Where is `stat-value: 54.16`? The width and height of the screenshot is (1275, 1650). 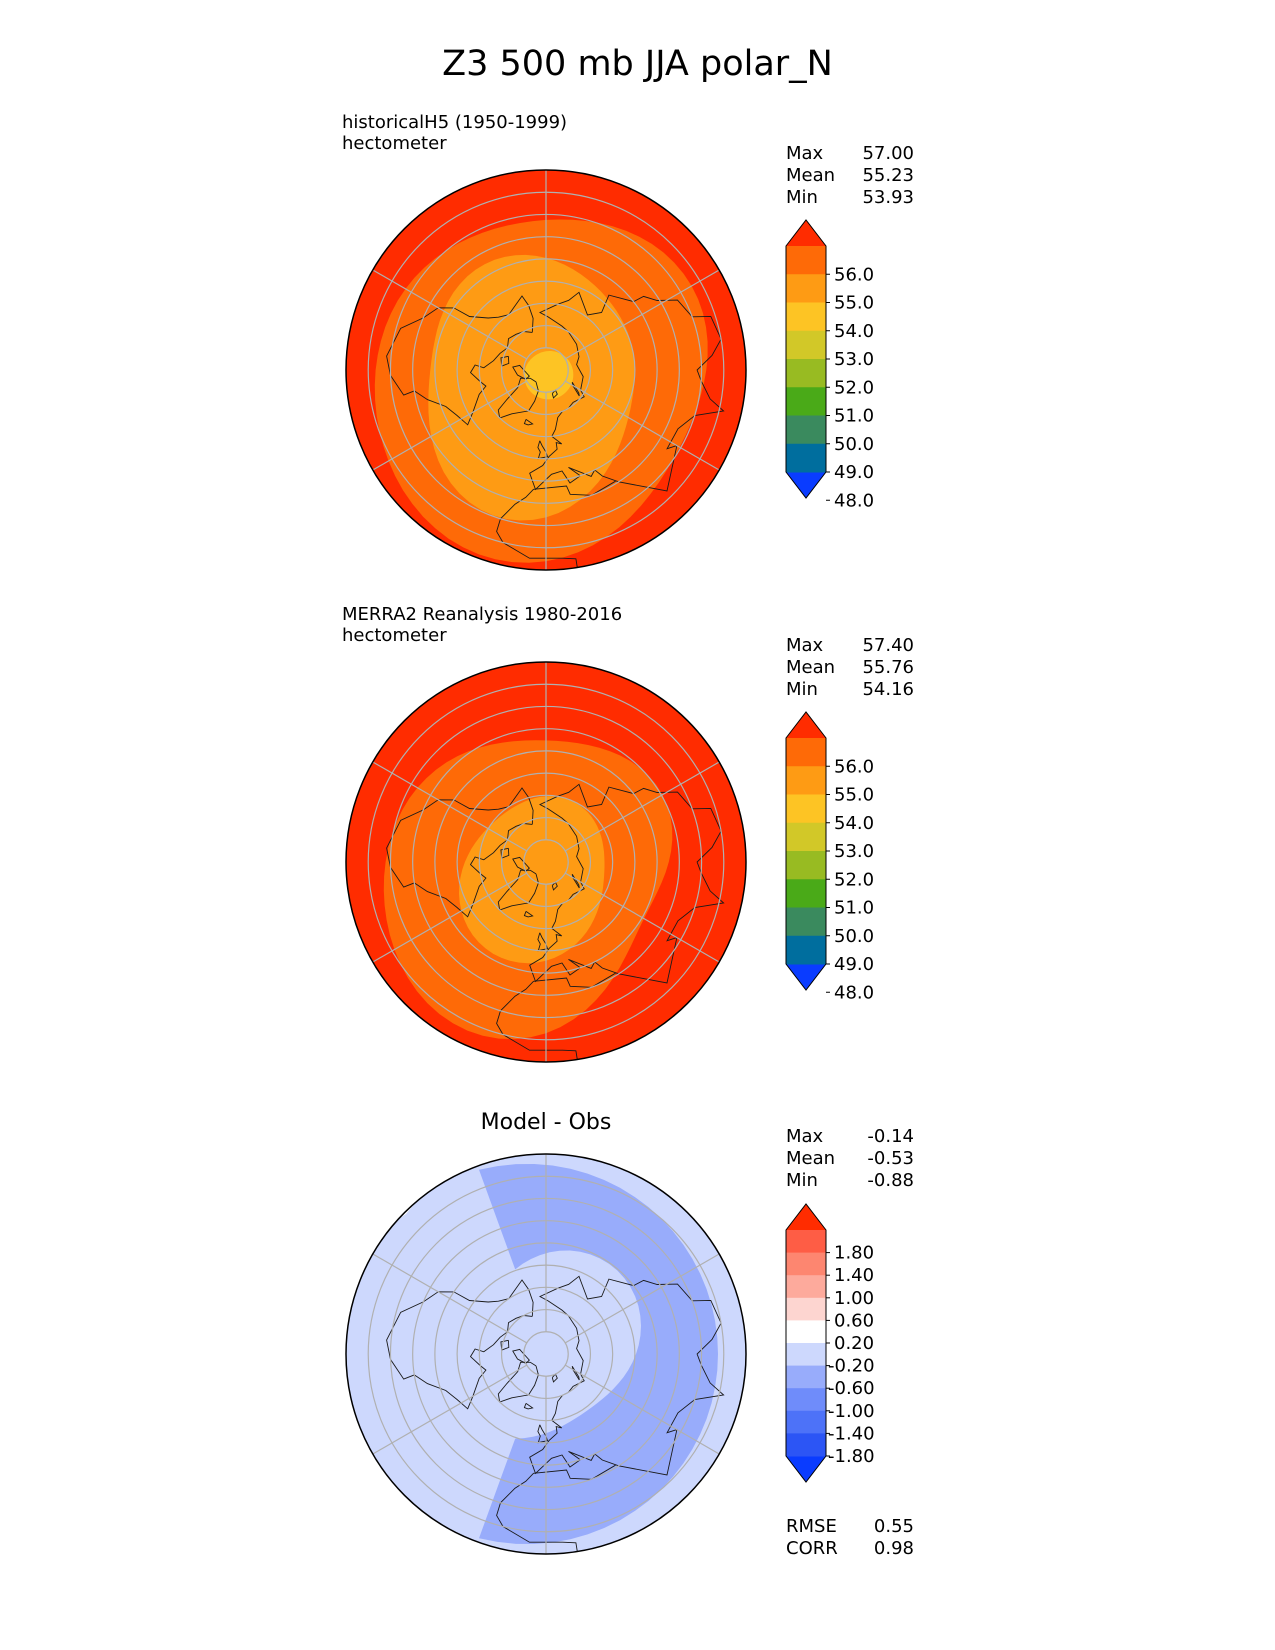 stat-value: 54.16 is located at coordinates (888, 689).